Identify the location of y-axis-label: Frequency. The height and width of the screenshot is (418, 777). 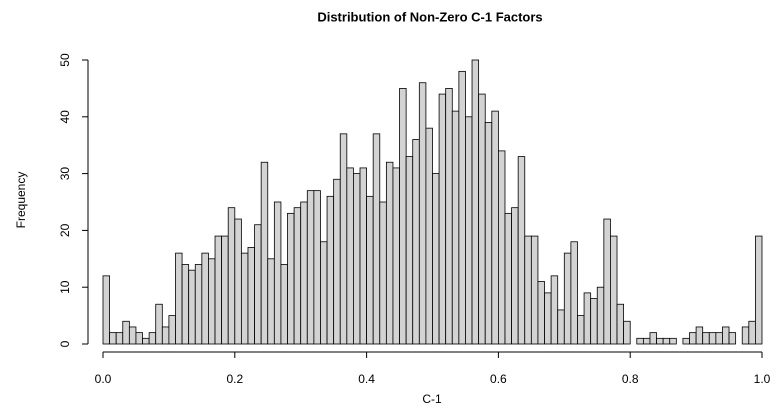
(21, 200).